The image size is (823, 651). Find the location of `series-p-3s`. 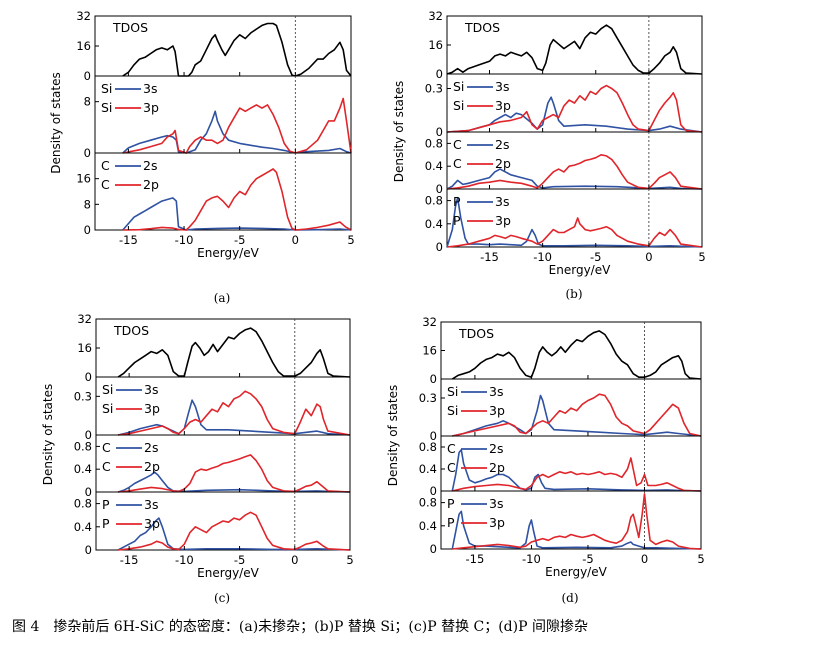

series-p-3s is located at coordinates (574, 222).